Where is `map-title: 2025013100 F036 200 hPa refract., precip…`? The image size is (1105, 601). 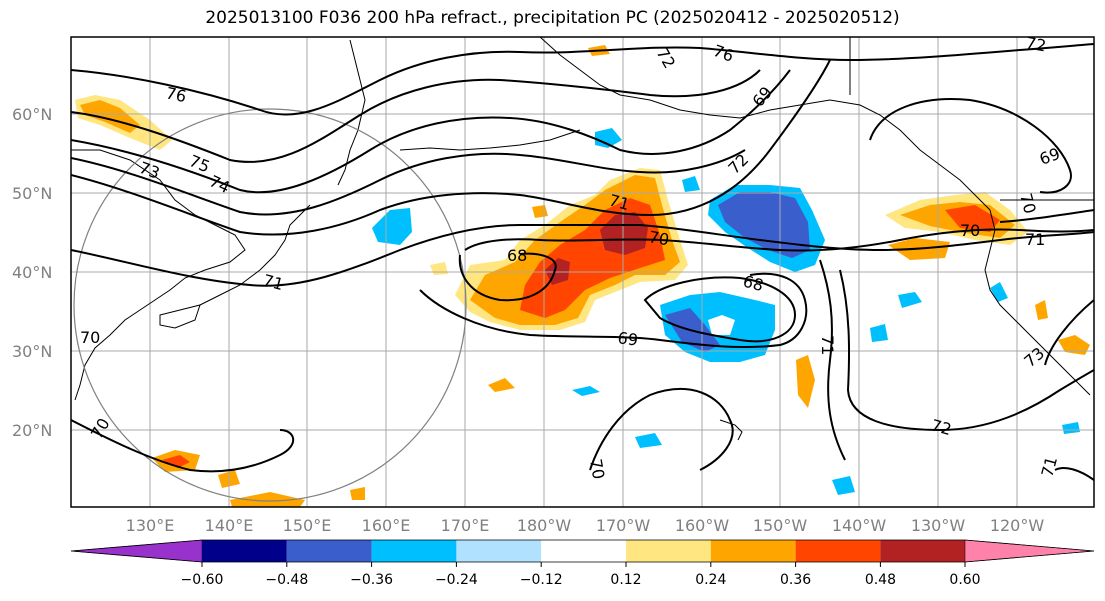 map-title: 2025013100 F036 200 hPa refract., precip… is located at coordinates (552, 18).